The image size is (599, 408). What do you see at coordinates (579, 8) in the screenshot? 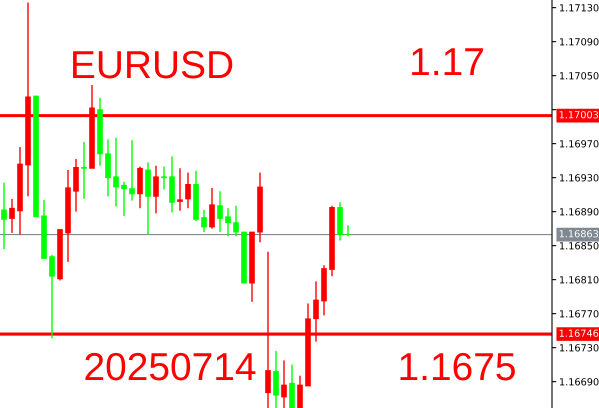
I see `y-tick-label: 1.17130` at bounding box center [579, 8].